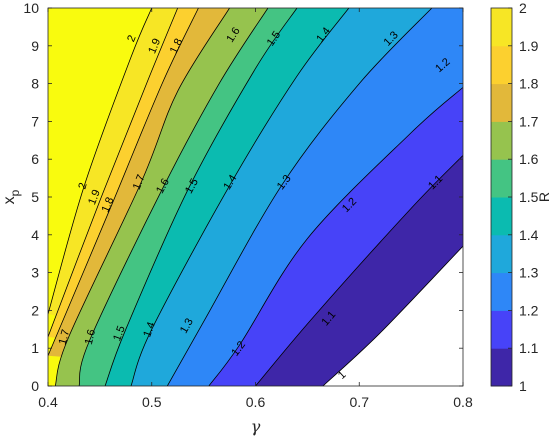 The width and height of the screenshot is (556, 438). Describe the element at coordinates (35, 121) in the screenshot. I see `y-tick-label: 7` at that location.